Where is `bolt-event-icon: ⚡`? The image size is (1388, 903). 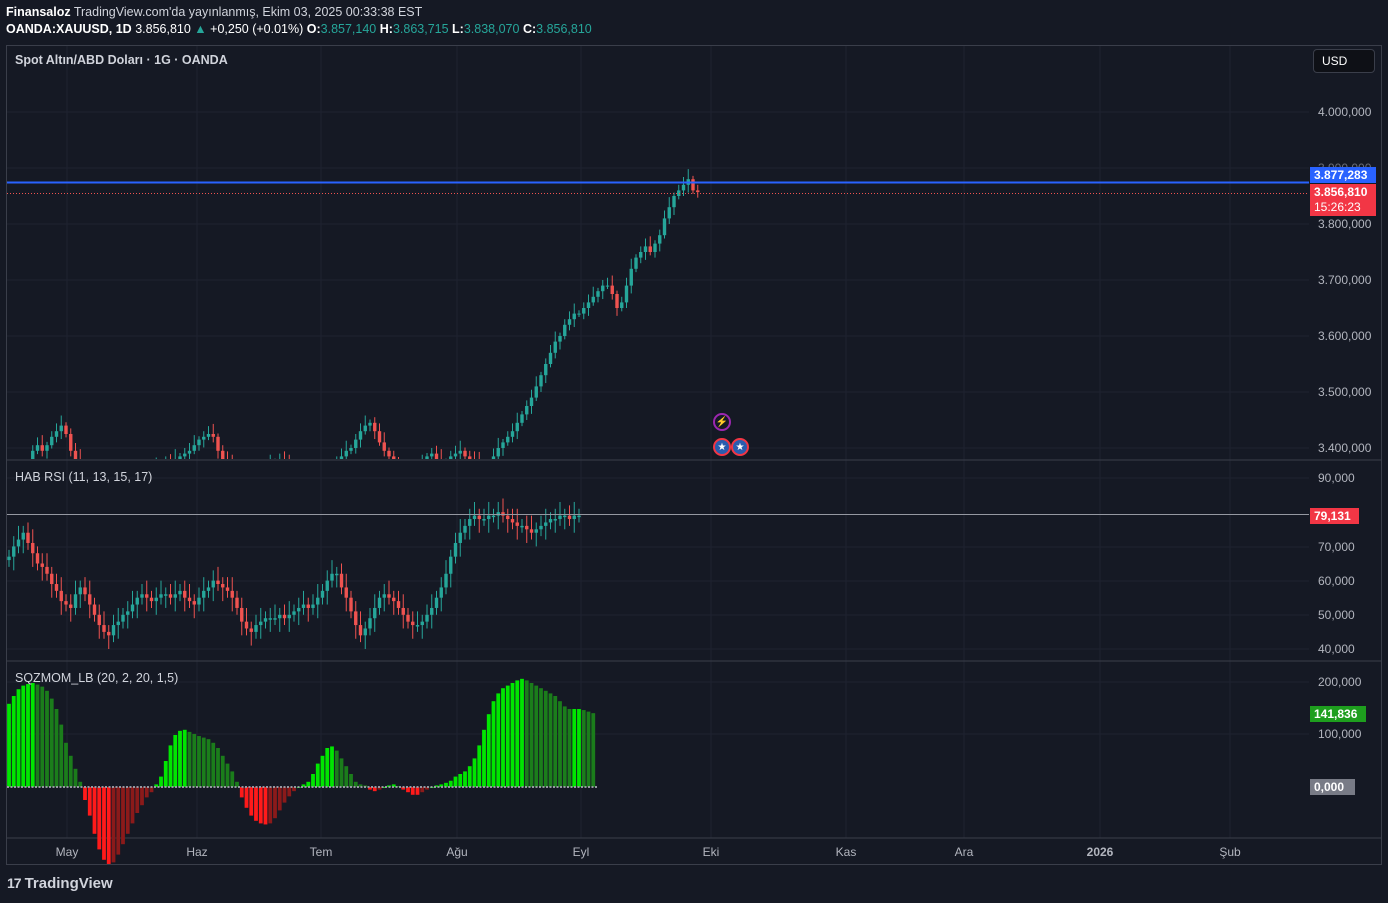 bolt-event-icon: ⚡ is located at coordinates (722, 422).